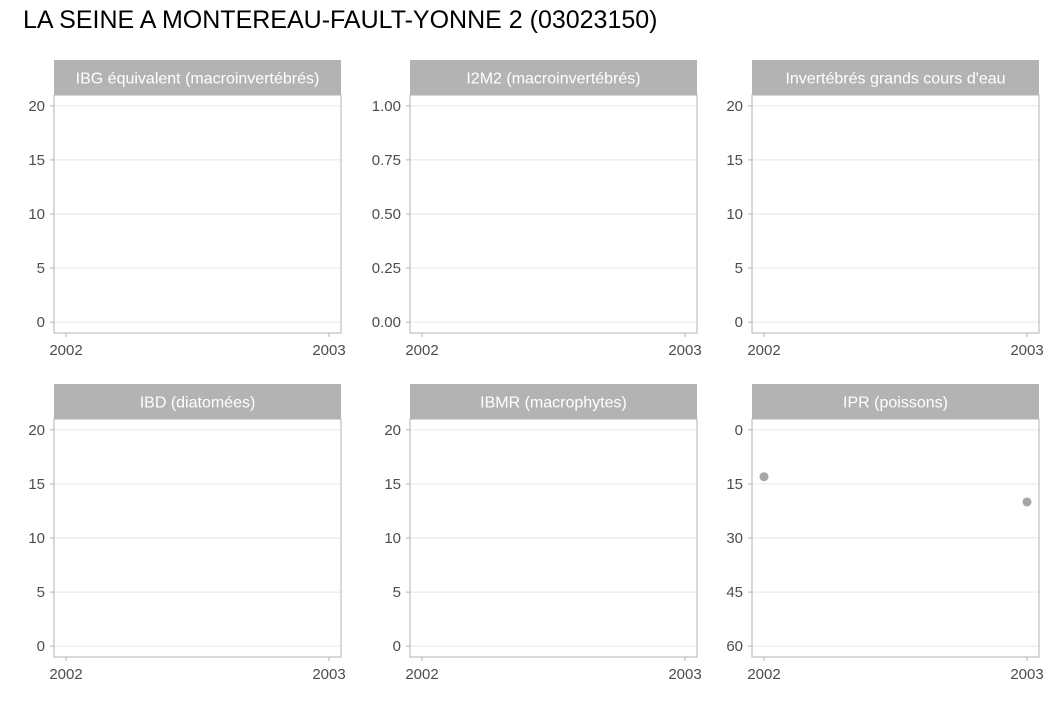 This screenshot has height=708, width=1062. I want to click on facet-panel: IBMR (macrophytes) 0 5 10 15 20 2002 2003, so click(543, 533).